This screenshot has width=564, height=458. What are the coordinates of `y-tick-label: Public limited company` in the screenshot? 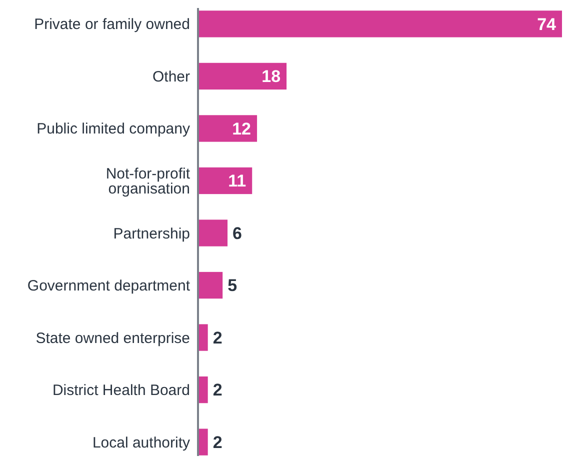 It's located at (113, 129).